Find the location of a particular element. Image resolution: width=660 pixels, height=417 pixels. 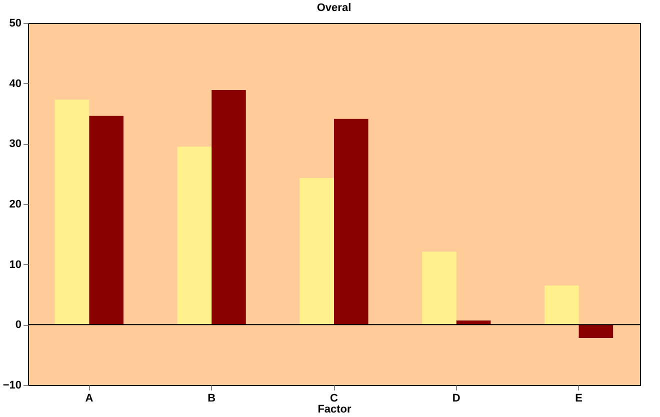

y-tick-label: −10 is located at coordinates (12, 386).